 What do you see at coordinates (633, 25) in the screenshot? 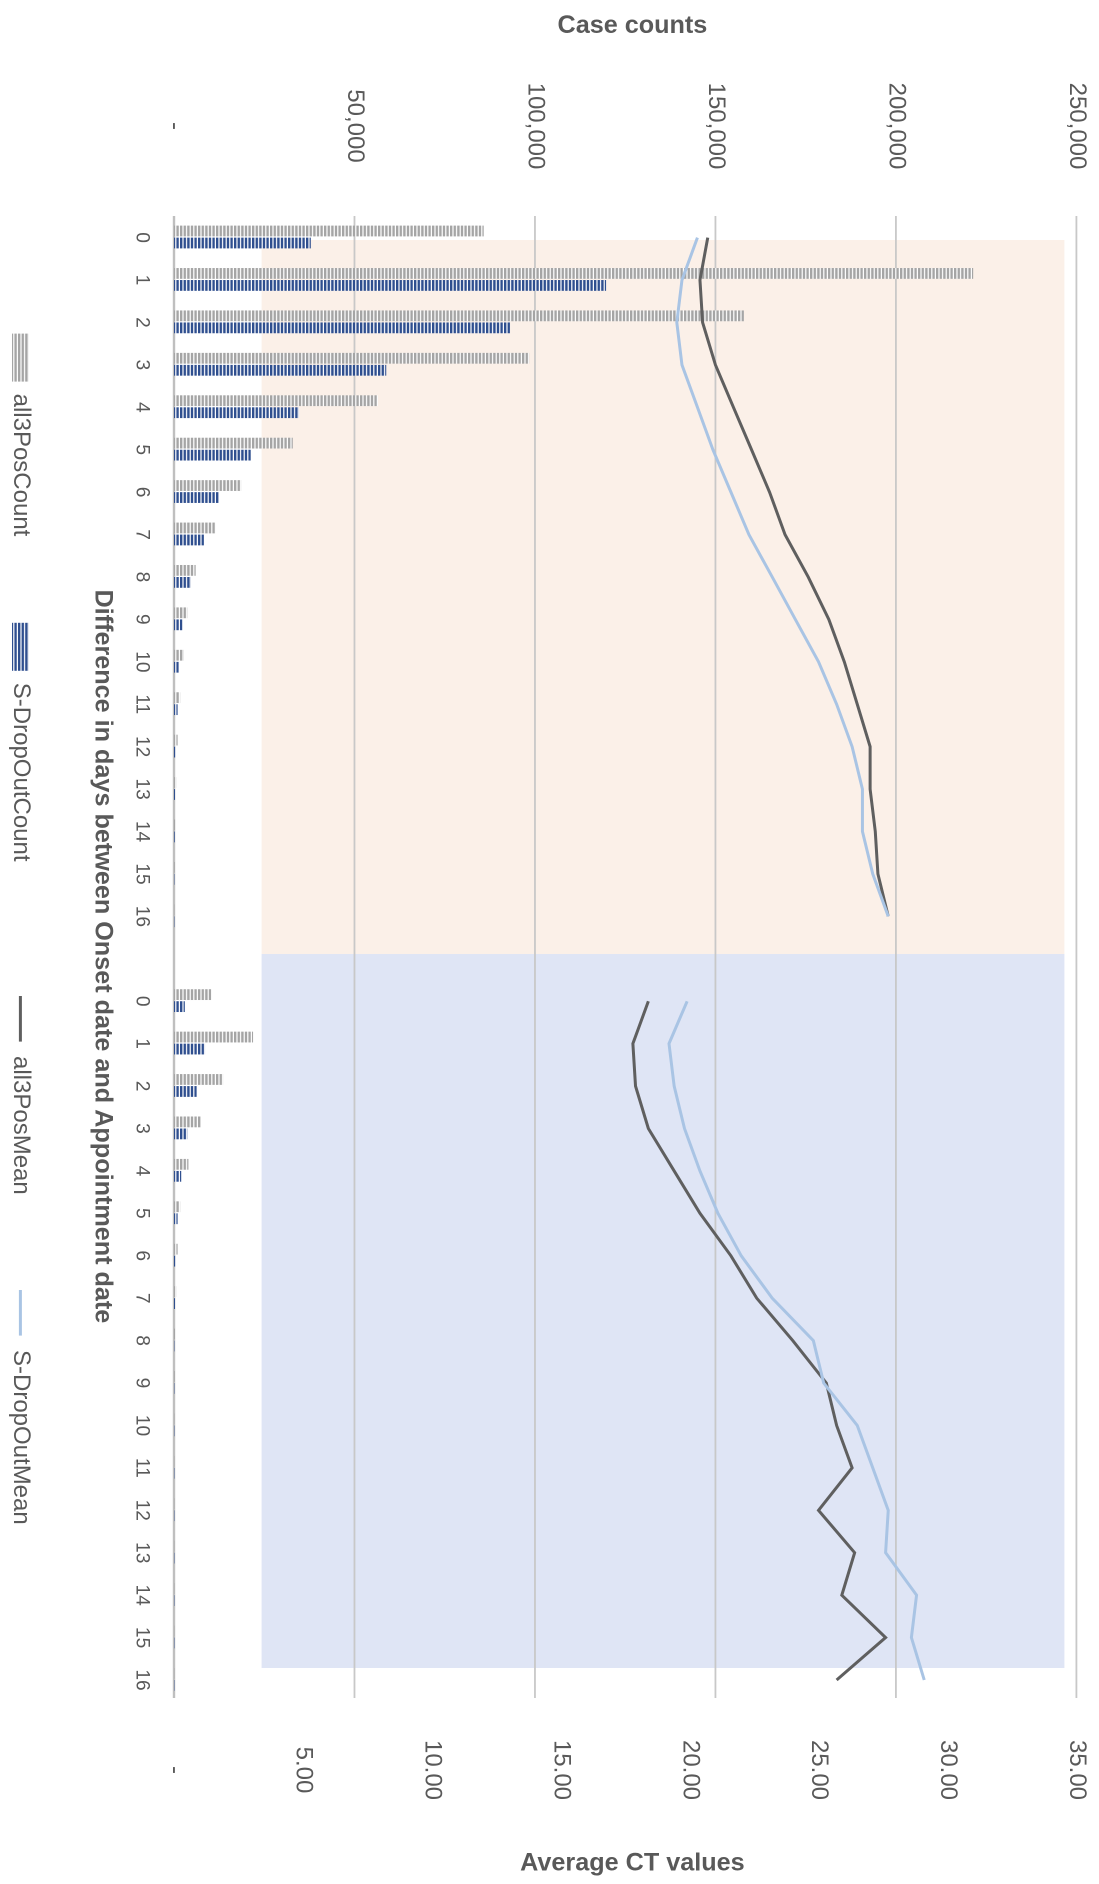
I see `y-axis-title: Case counts` at bounding box center [633, 25].